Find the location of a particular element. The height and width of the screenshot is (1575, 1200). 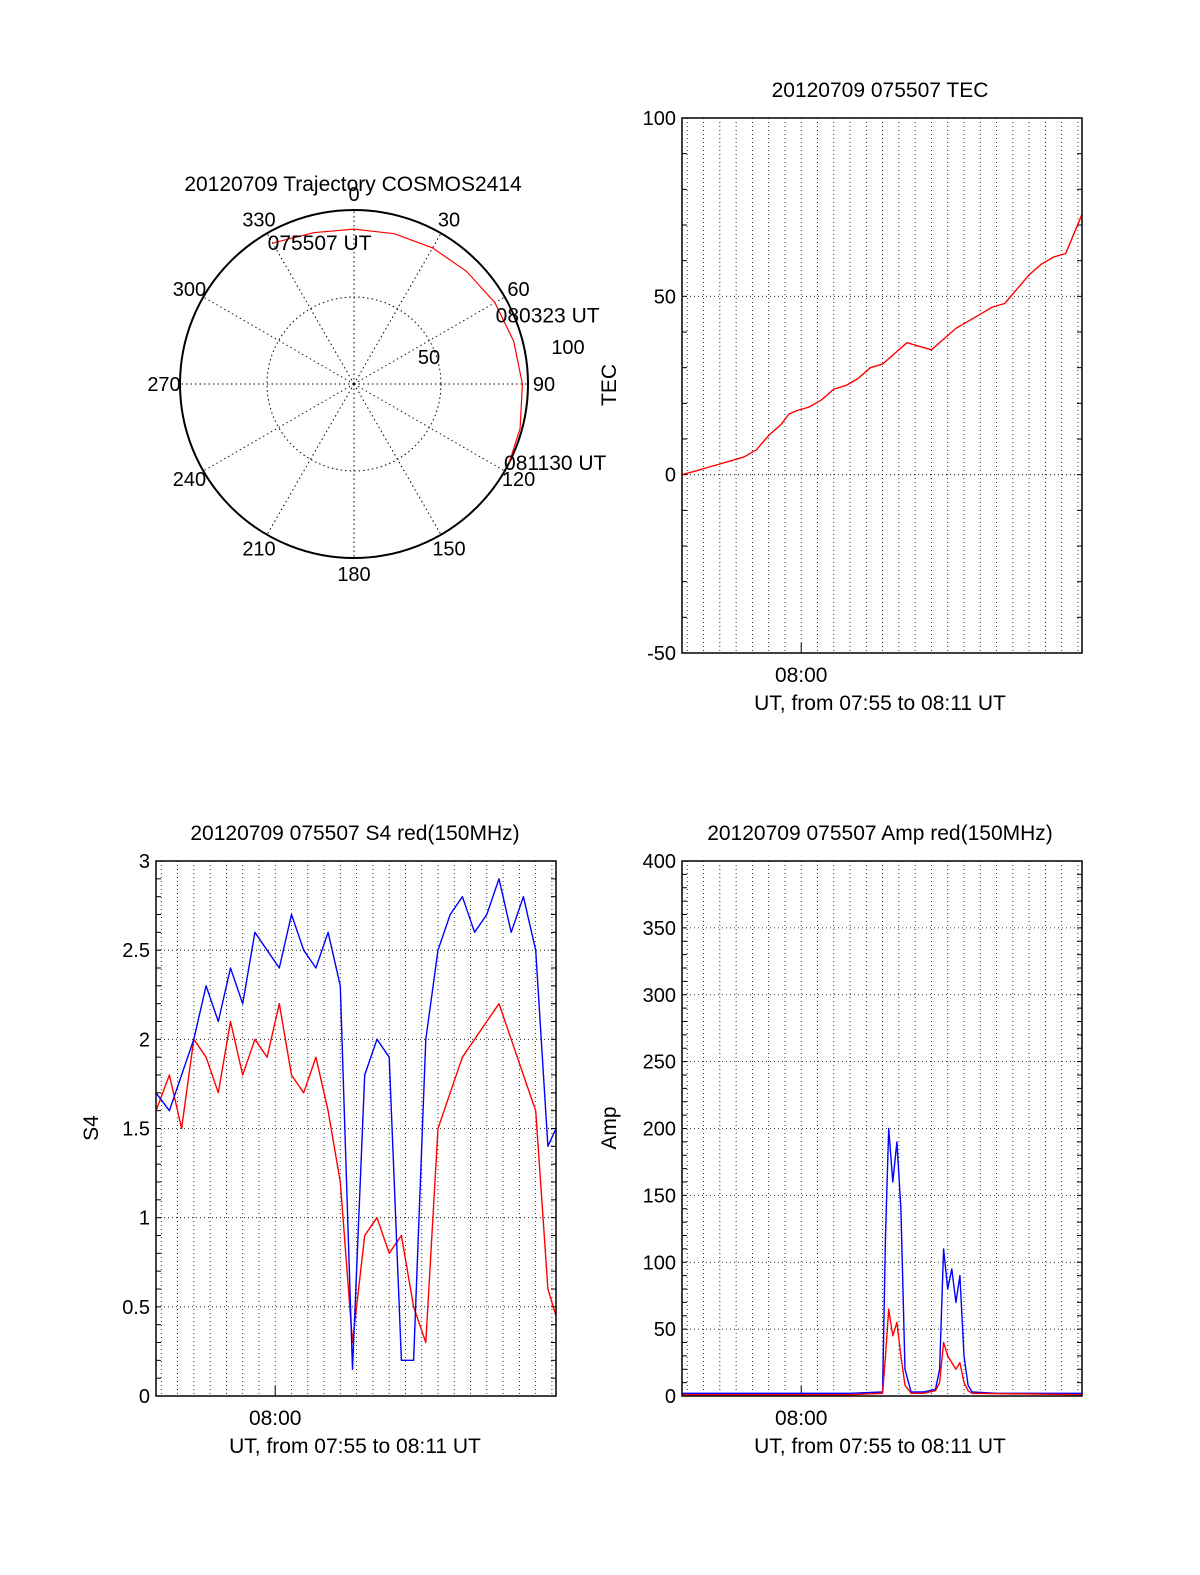

s4-ytick-label: 2.5 is located at coordinates (136, 951).